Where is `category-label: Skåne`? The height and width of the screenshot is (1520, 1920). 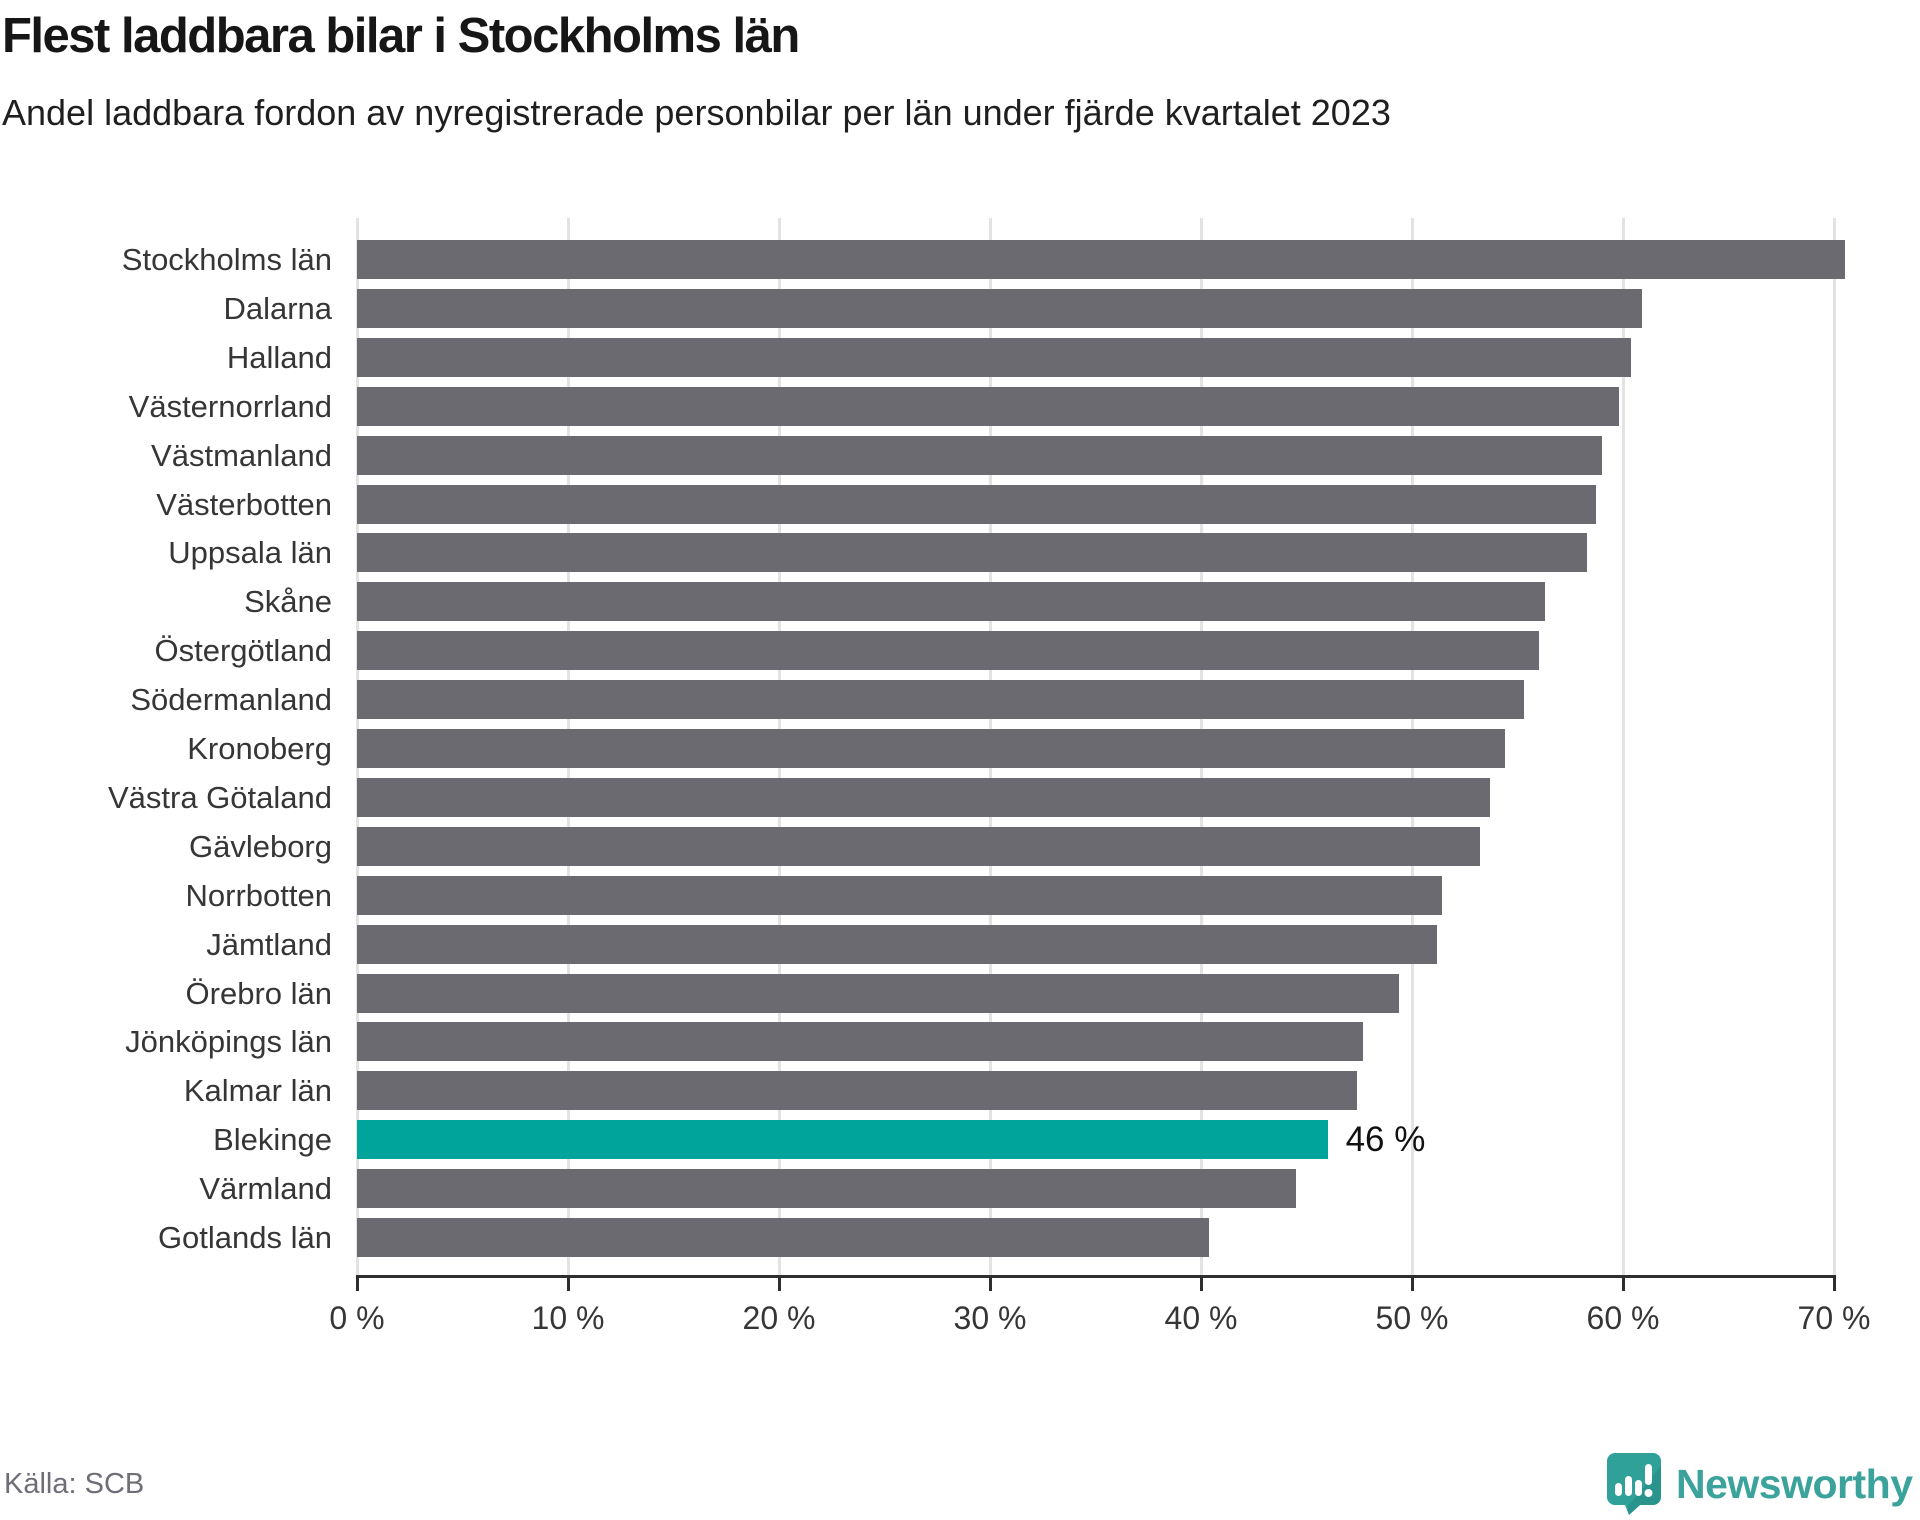
category-label: Skåne is located at coordinates (288, 602).